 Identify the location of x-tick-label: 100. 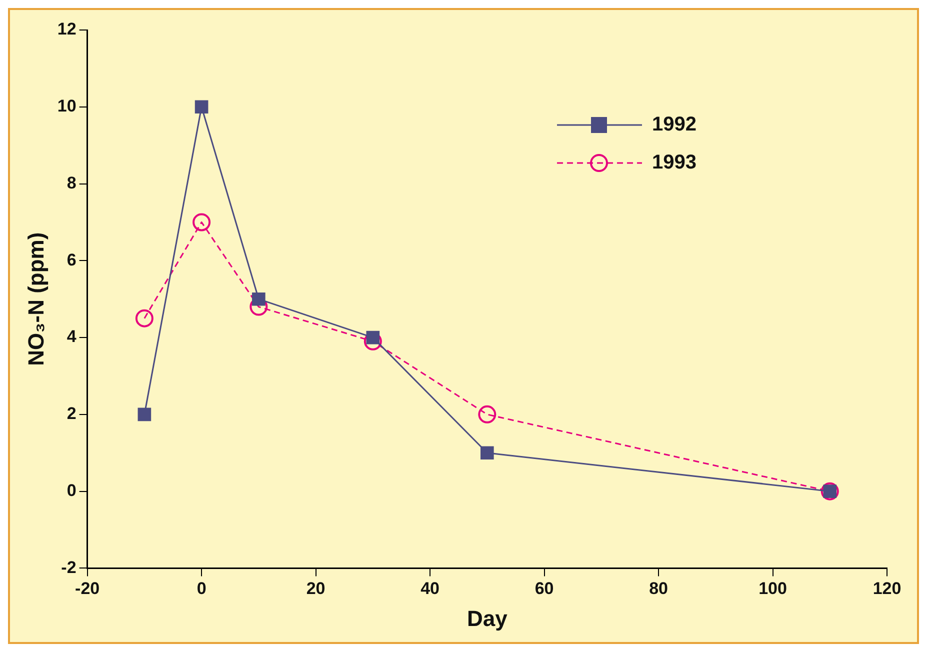
(772, 588).